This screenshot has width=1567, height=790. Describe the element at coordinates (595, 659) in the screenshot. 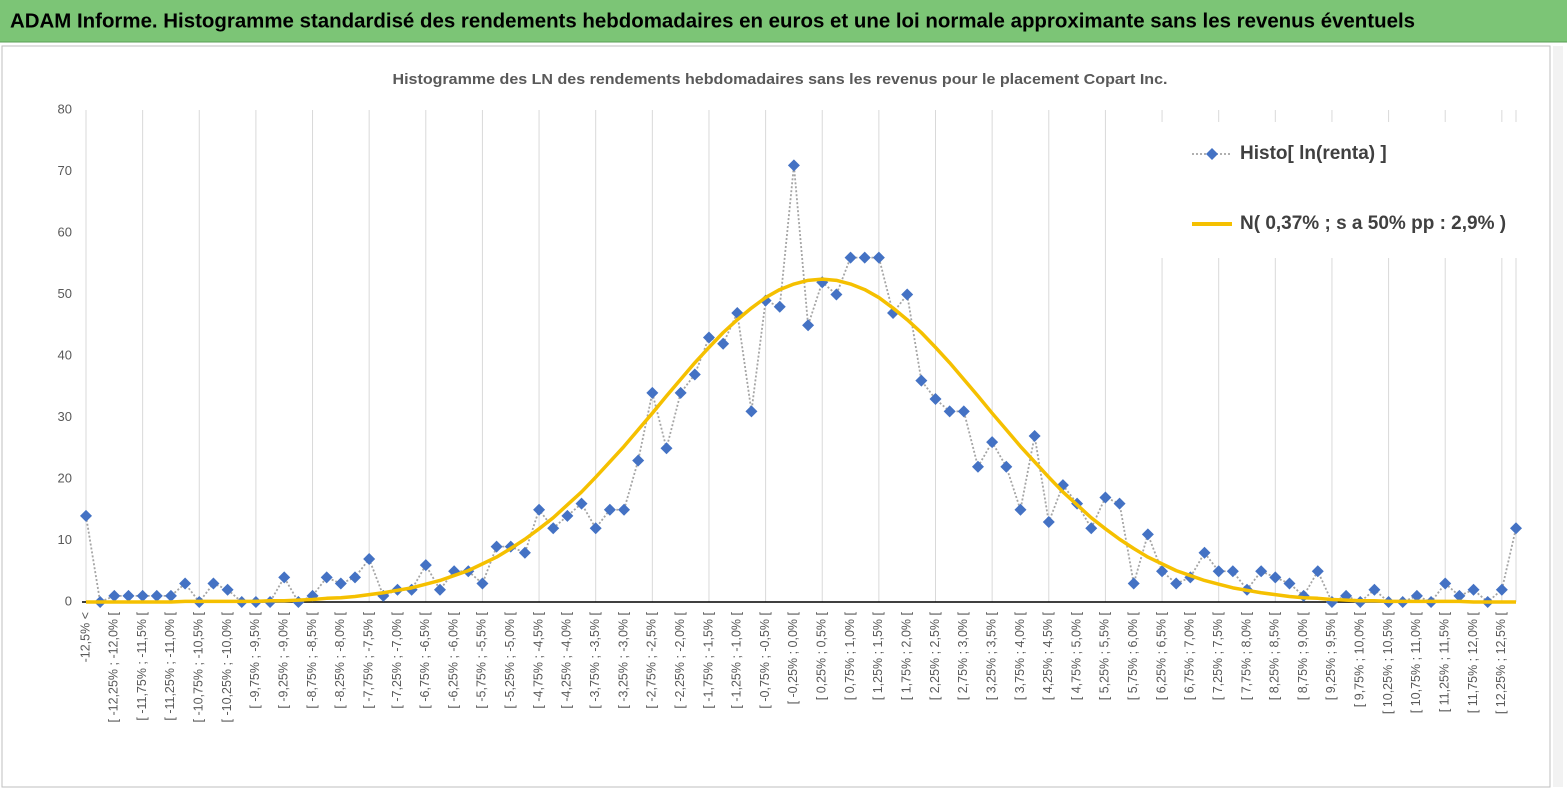

I see `x-tick-label: [ -3,75% ; -3,5% [` at that location.